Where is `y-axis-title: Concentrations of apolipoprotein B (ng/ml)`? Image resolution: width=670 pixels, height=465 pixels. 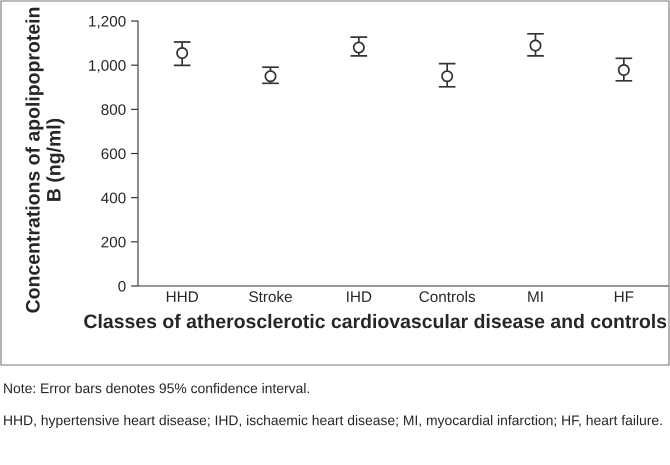 y-axis-title: Concentrations of apolipoprotein B (ng/ml) is located at coordinates (45, 160).